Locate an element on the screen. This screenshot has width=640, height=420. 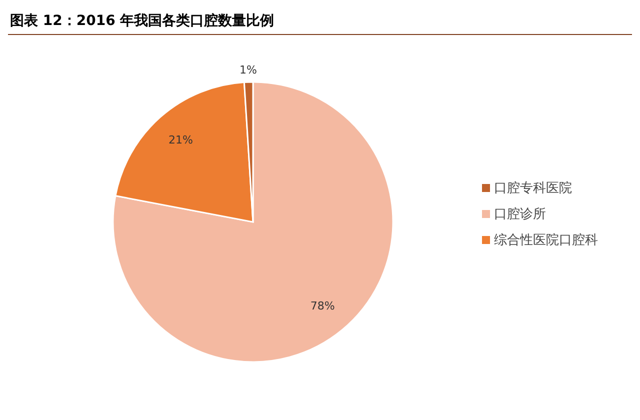
legend-label: 综合性医院口腔科 is located at coordinates (546, 240).